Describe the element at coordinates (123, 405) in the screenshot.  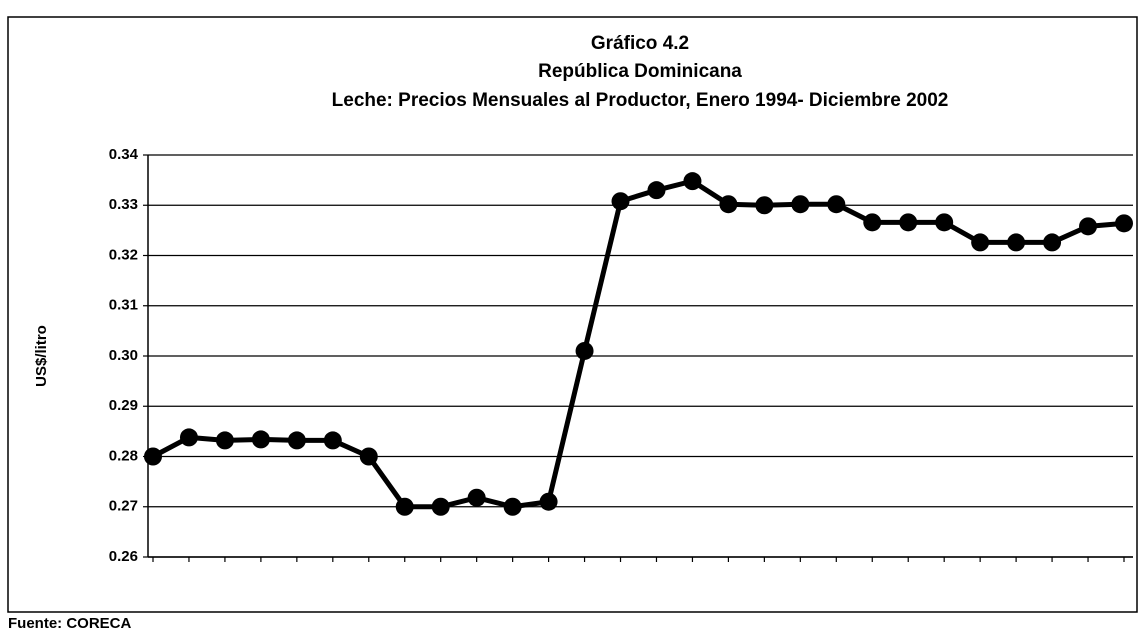
I see `y-tick-label: 0.29` at that location.